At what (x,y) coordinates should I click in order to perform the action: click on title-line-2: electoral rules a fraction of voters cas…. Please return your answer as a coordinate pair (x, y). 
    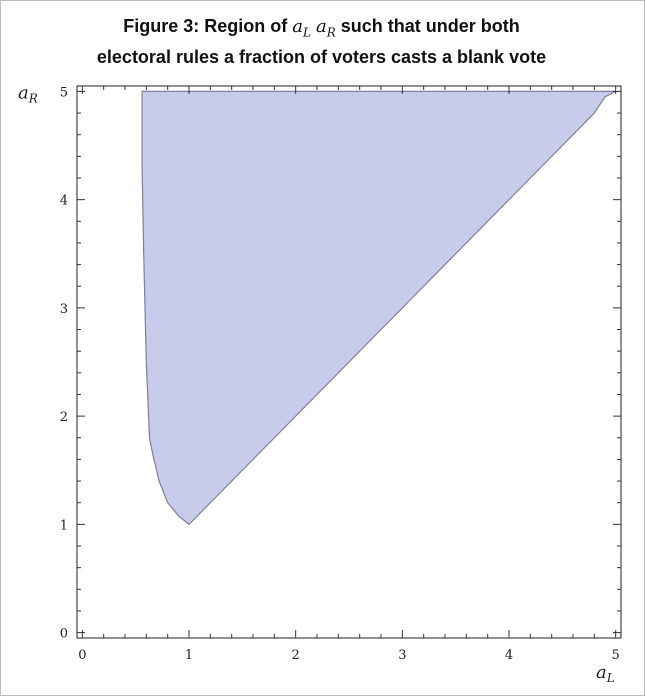
    Looking at the image, I should click on (321, 56).